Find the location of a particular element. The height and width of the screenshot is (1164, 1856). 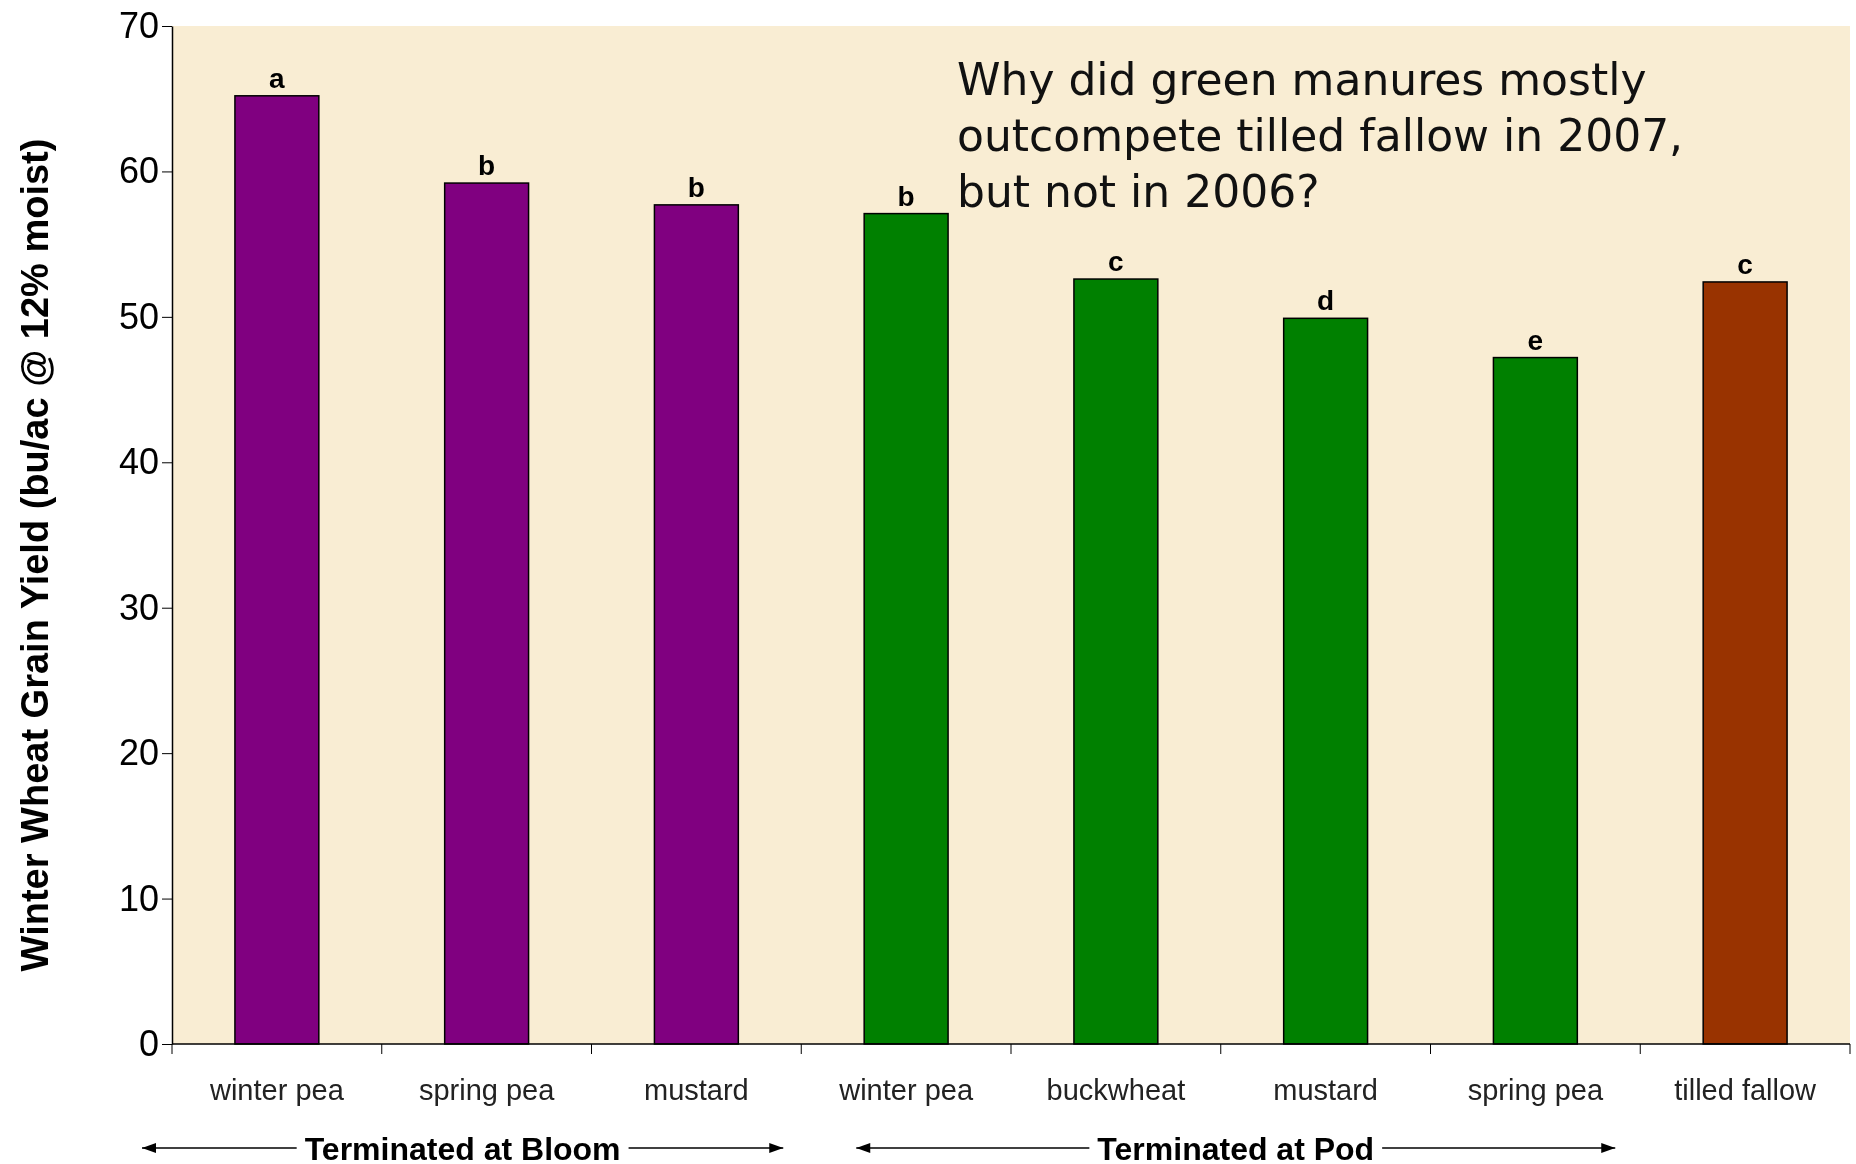

y-tick-label: 60 is located at coordinates (138, 171).